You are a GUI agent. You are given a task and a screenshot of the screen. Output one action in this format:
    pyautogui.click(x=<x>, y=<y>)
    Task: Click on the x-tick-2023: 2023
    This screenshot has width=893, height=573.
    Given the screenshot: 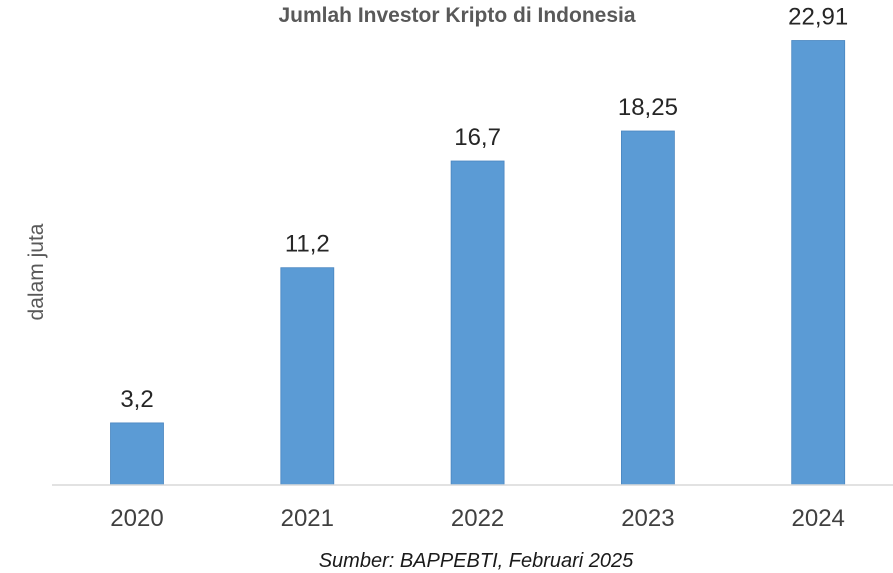 What is the action you would take?
    pyautogui.click(x=647, y=518)
    